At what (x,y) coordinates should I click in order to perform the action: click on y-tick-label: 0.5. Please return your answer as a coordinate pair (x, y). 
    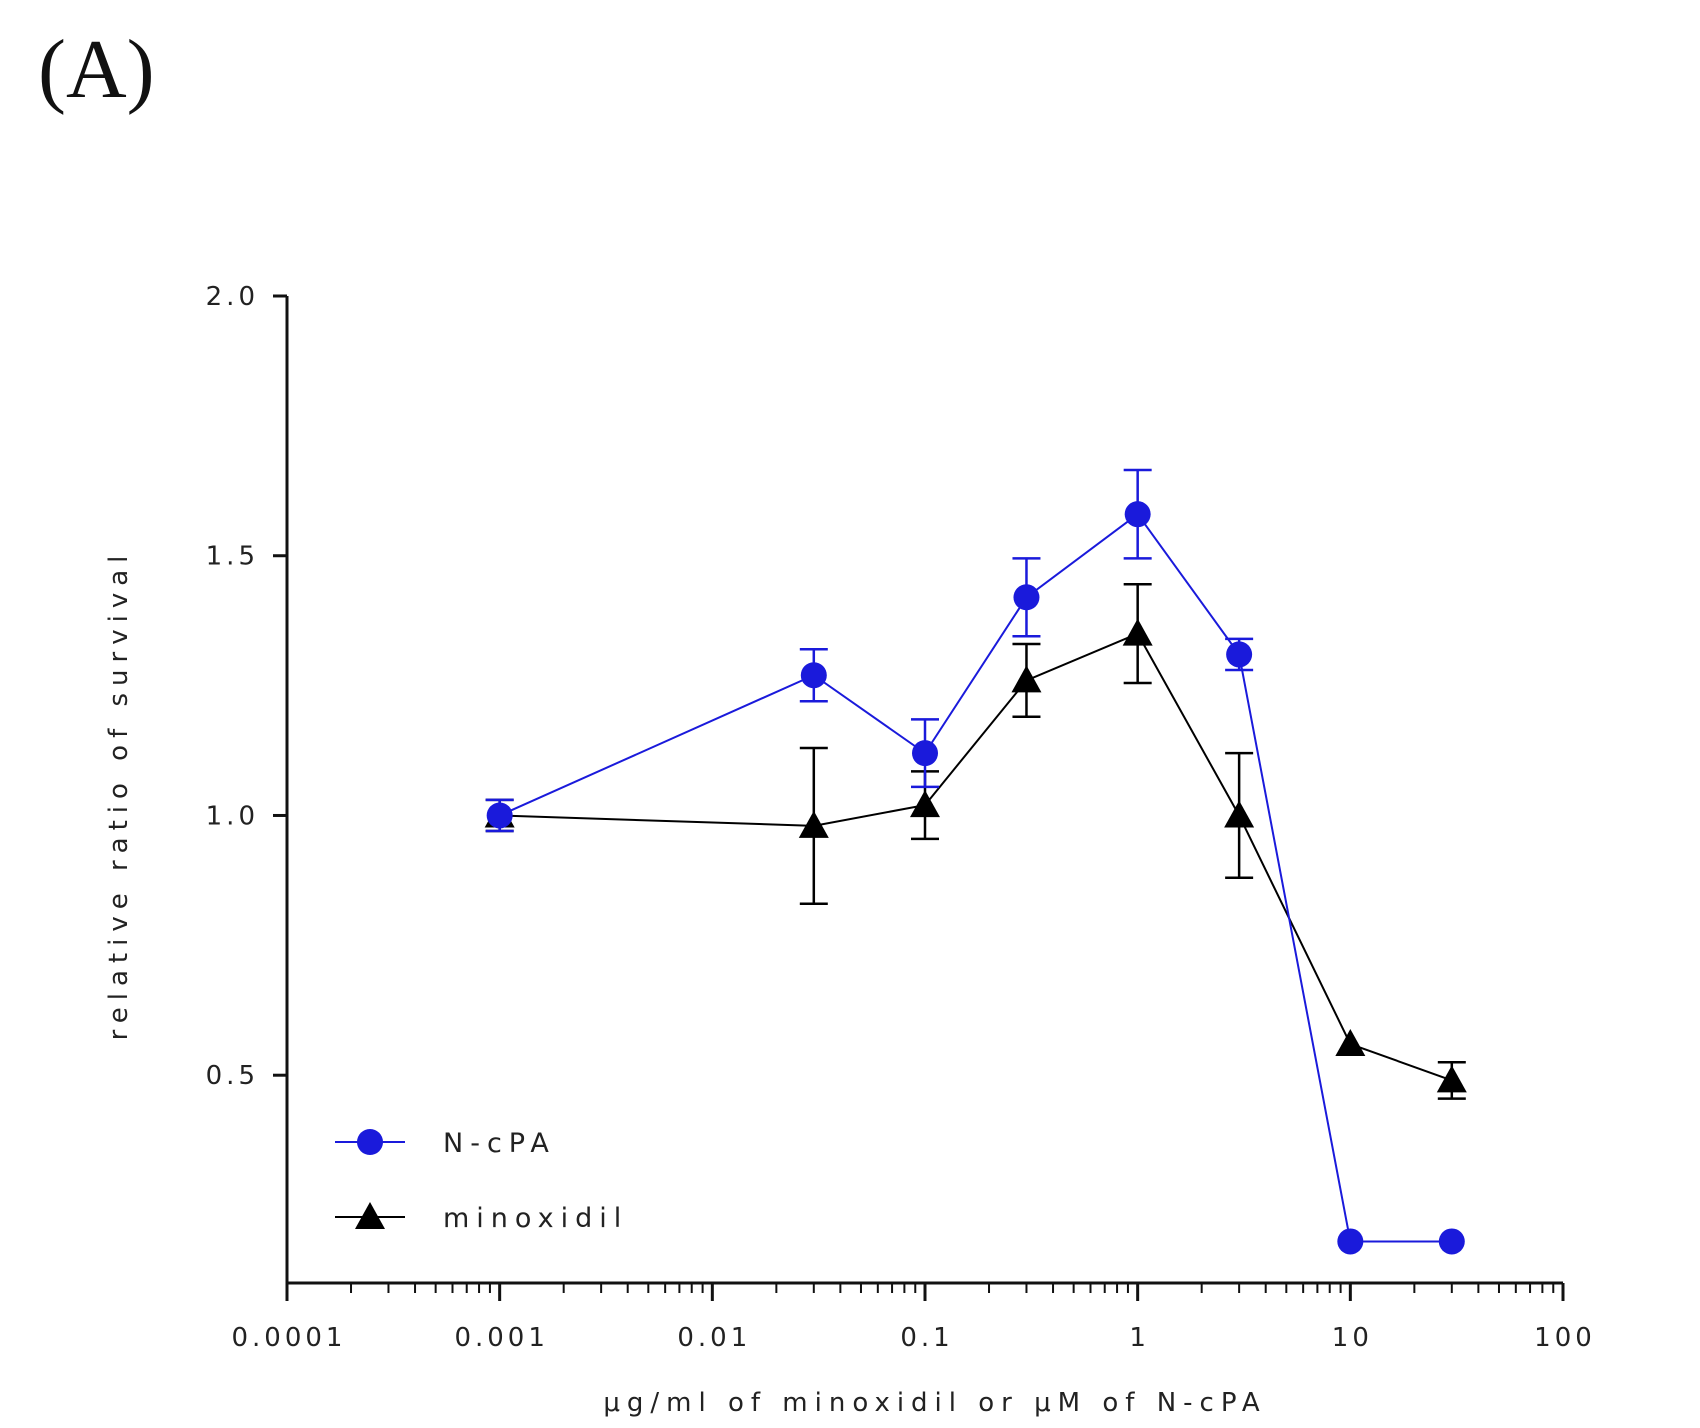
    Looking at the image, I should click on (232, 1076).